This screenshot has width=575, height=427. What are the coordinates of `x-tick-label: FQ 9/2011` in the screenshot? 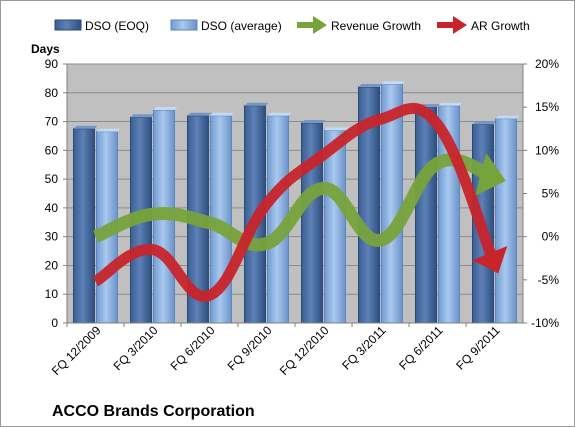 It's located at (478, 348).